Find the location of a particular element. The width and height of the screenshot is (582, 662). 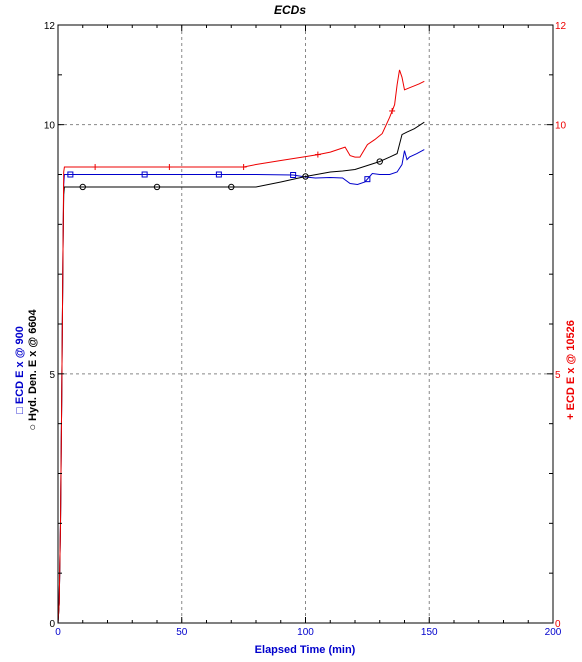

left-axis-label-line2: ○ Hyd. Den. E x @ 6604 is located at coordinates (33, 369).